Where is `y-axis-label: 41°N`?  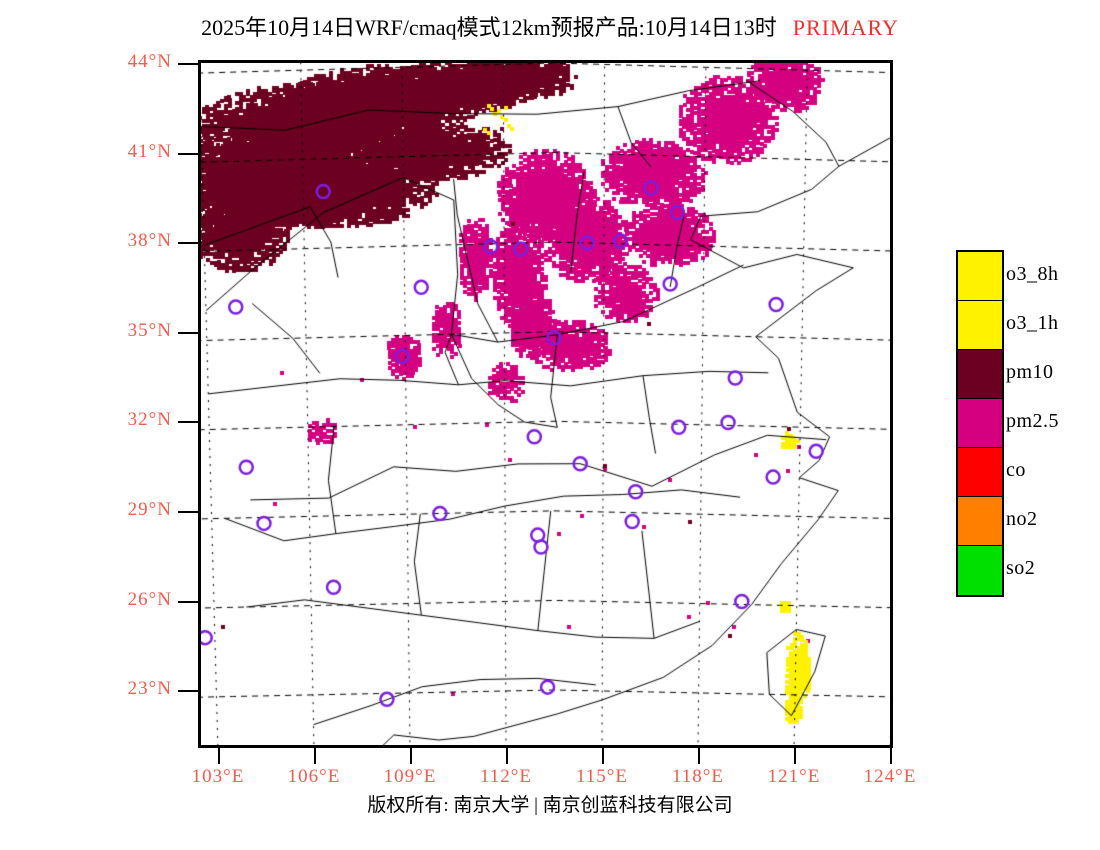
y-axis-label: 41°N is located at coordinates (149, 151).